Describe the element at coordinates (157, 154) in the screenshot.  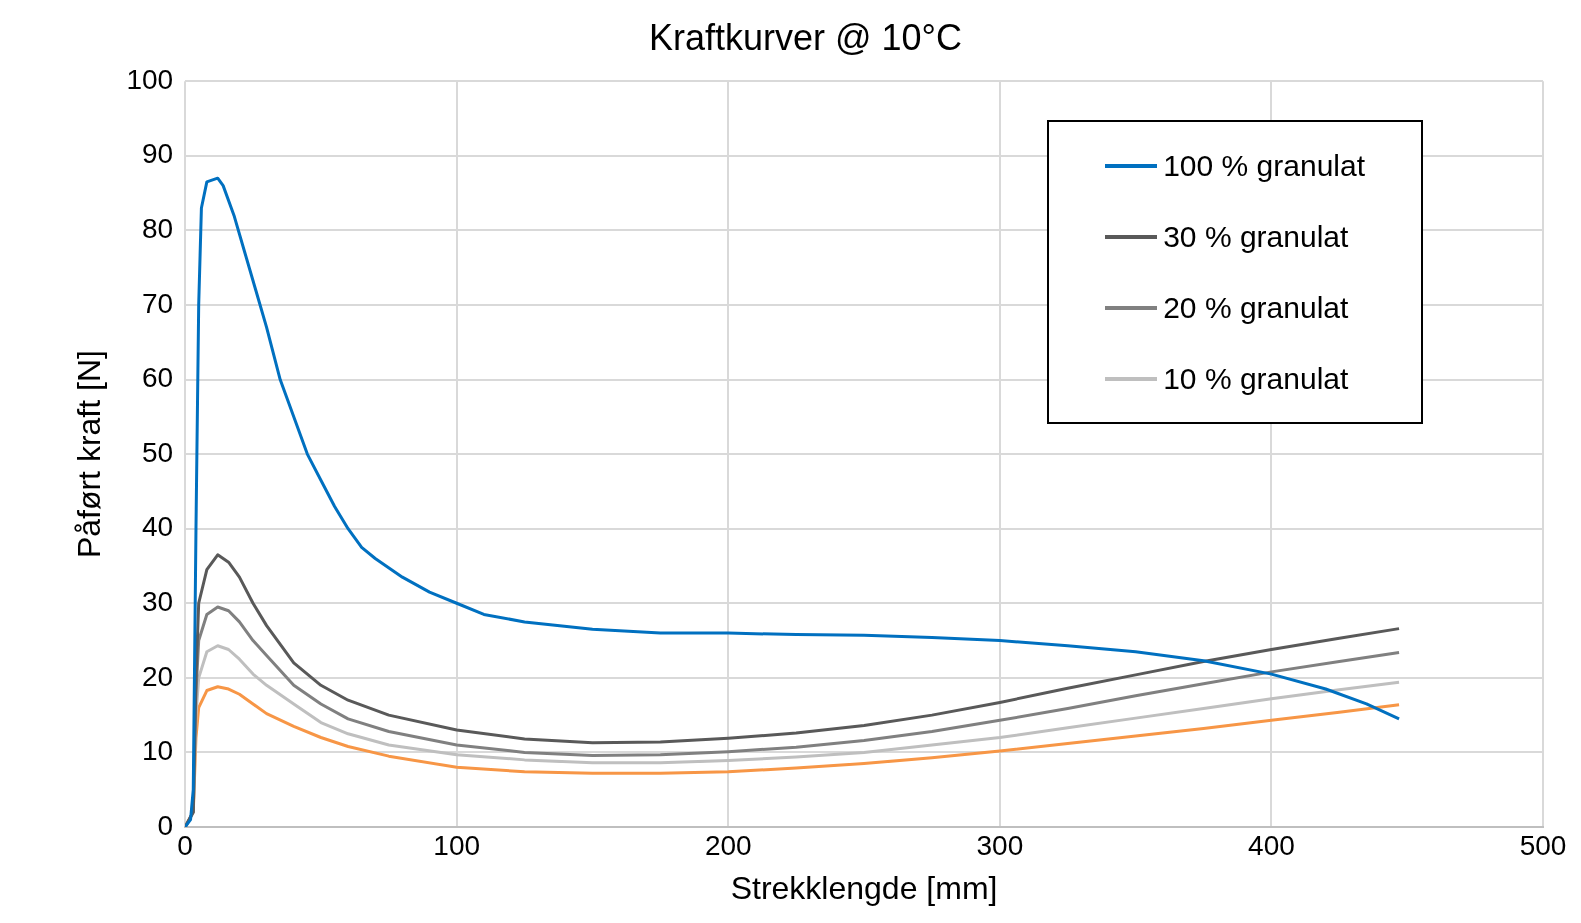
I see `y-tick-label: 90` at that location.